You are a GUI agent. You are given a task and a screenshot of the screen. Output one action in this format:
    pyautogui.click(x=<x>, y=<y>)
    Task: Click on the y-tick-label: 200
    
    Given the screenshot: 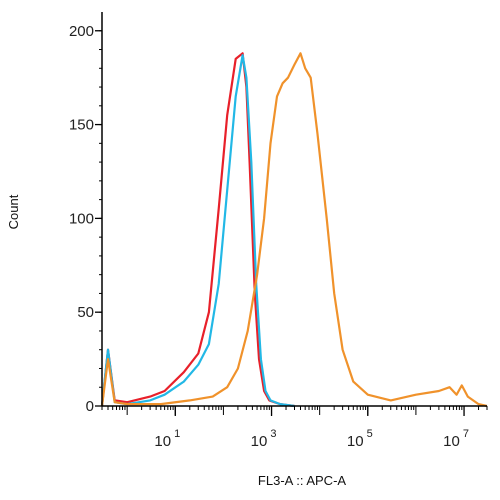 What is the action you would take?
    pyautogui.click(x=81, y=31)
    